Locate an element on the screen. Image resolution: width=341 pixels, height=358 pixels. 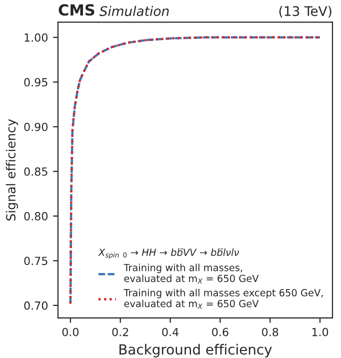
x-tick-label: 0.8 is located at coordinates (270, 332).